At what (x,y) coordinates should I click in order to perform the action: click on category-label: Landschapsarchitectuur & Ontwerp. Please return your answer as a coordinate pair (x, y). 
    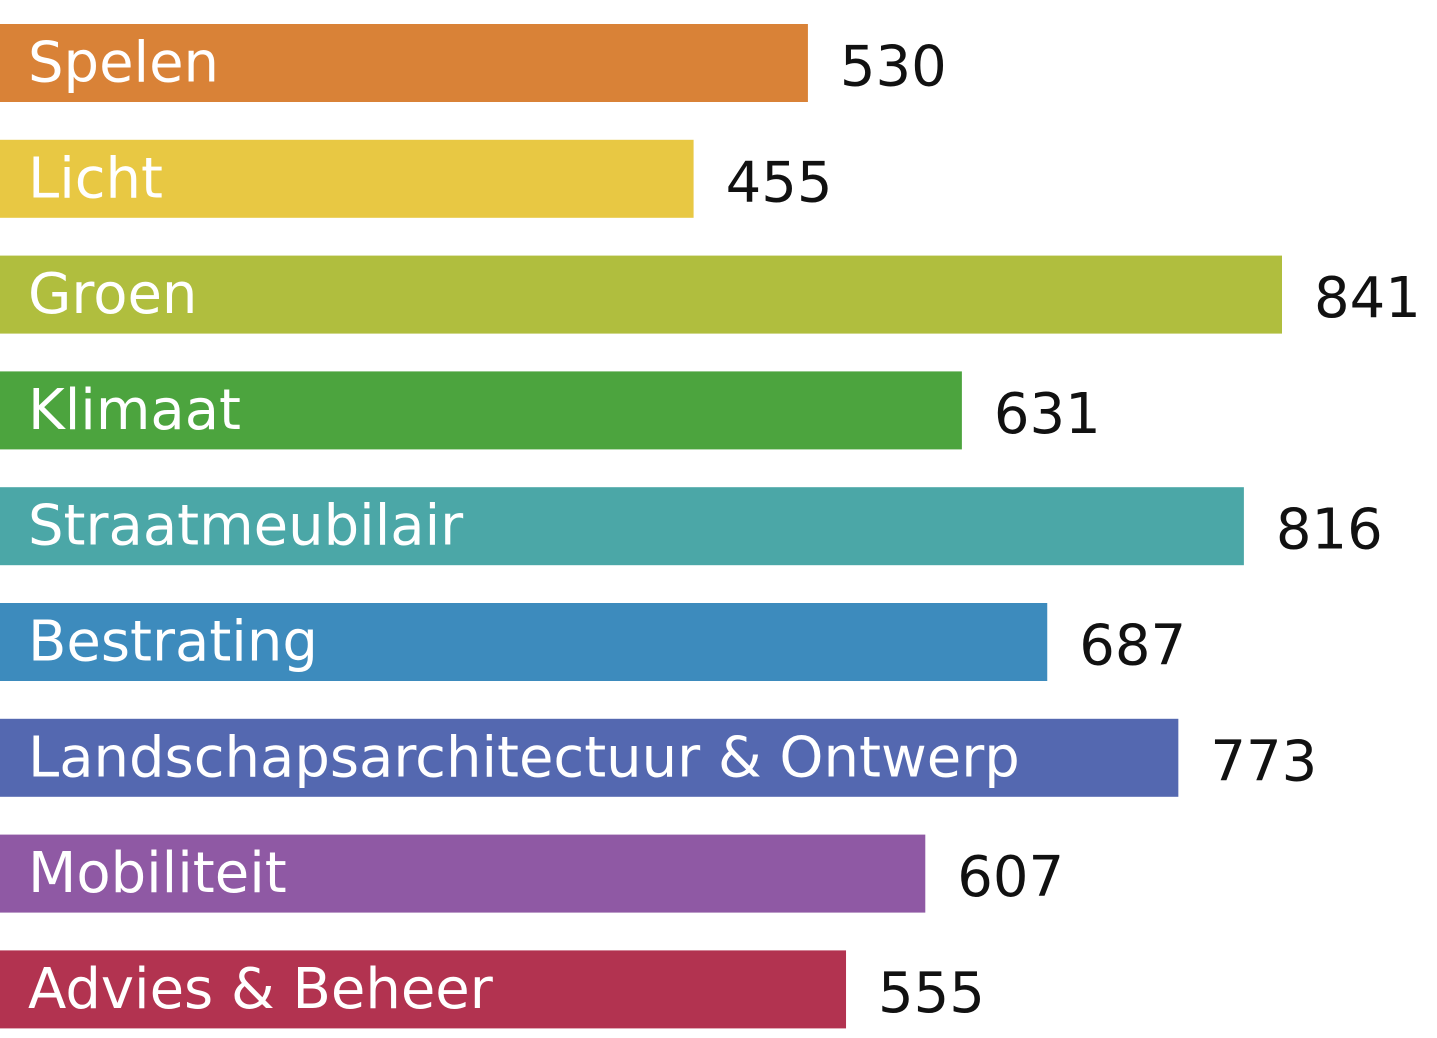
    Looking at the image, I should click on (524, 757).